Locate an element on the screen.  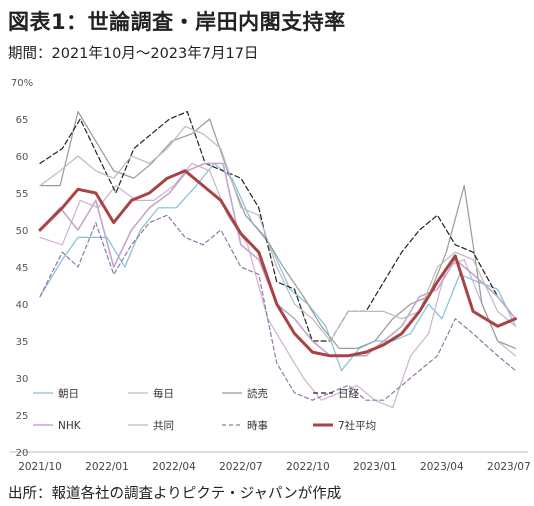
x-tick-label: 2023/04 is located at coordinates (442, 467).